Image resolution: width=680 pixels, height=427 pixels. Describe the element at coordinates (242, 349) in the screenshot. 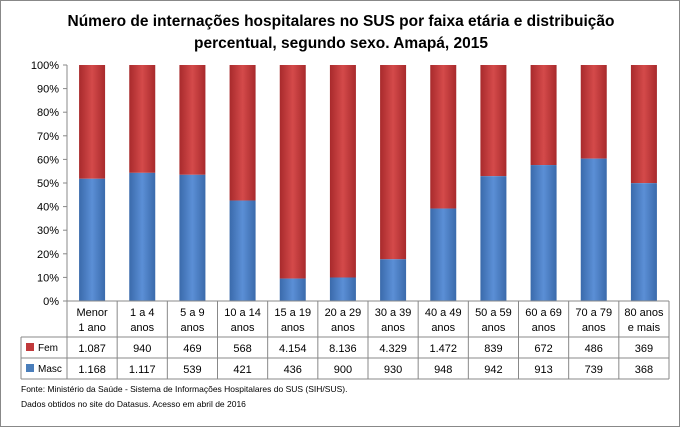

I see `data-label-fem: 568` at that location.